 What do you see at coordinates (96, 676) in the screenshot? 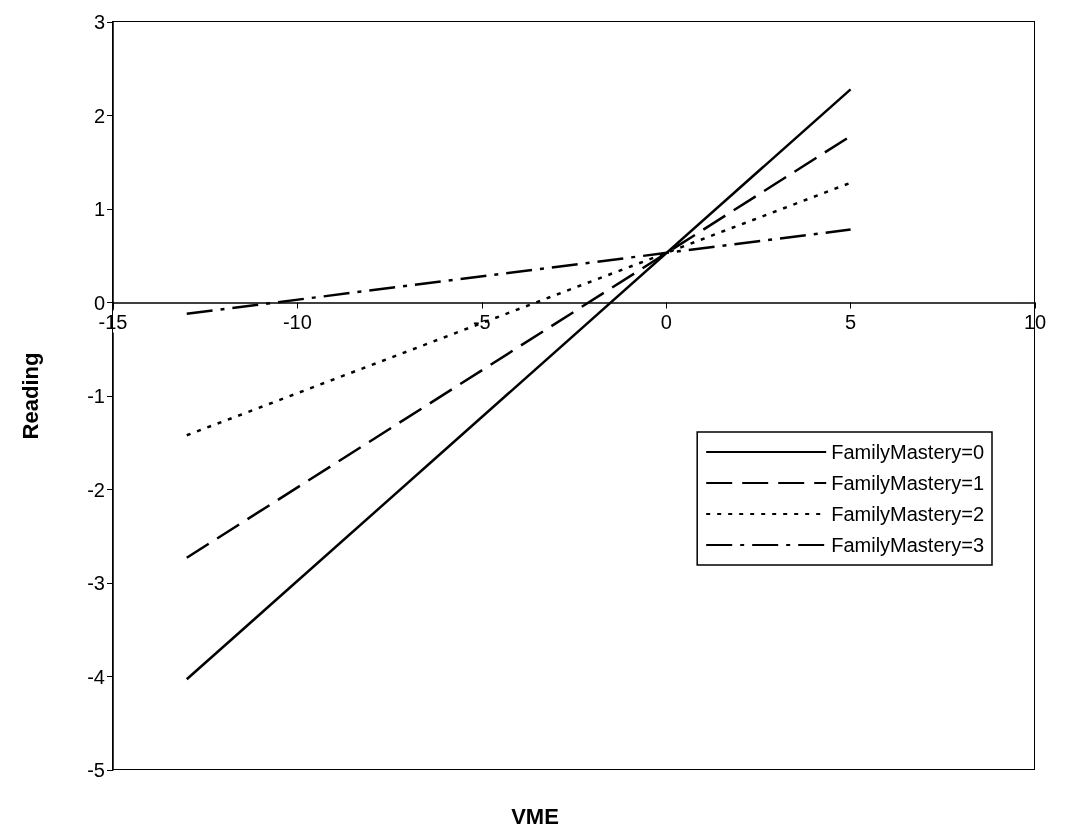
I see `y-tick-label: -4` at bounding box center [96, 676].